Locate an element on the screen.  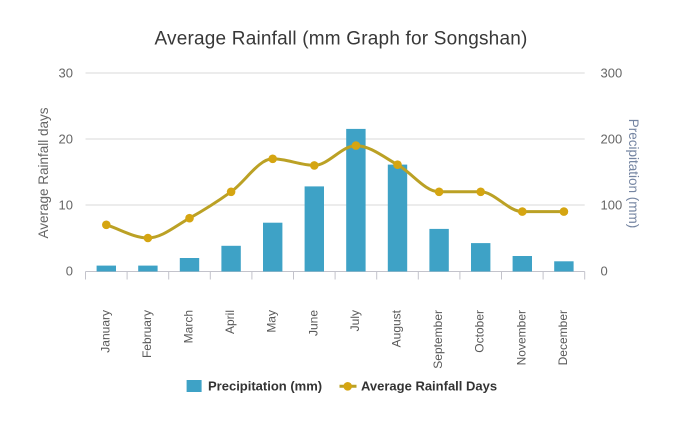
svg-text: November is located at coordinates (521, 337).